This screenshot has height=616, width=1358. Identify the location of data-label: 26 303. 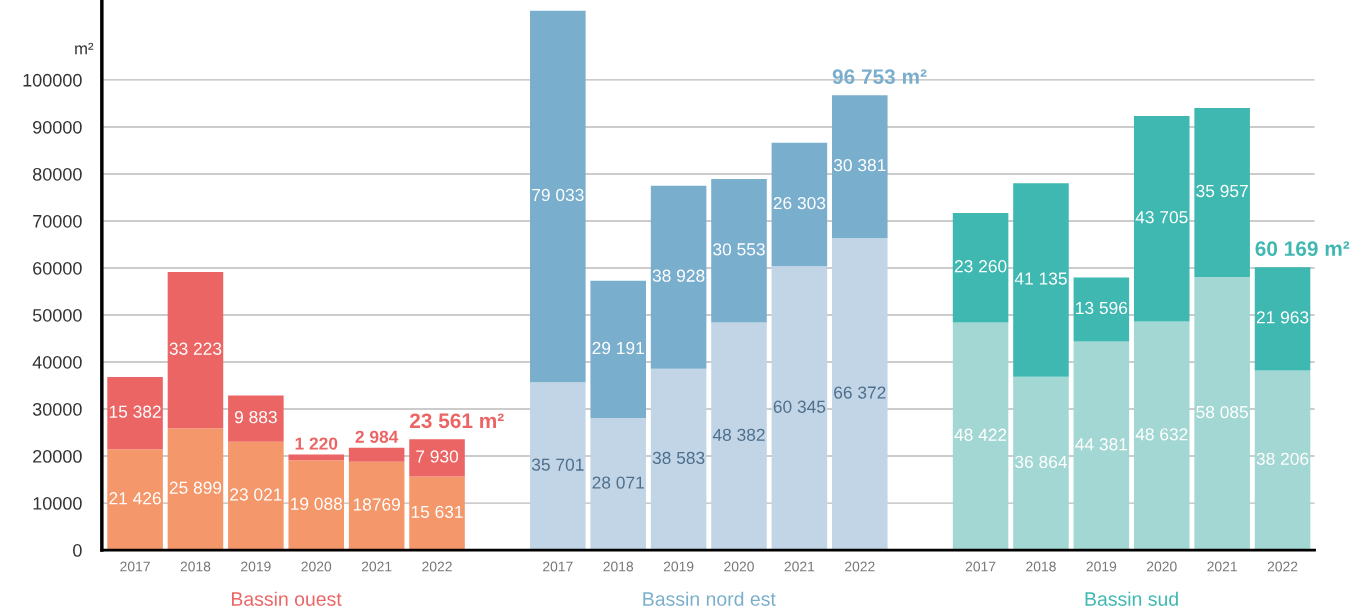
(799, 203).